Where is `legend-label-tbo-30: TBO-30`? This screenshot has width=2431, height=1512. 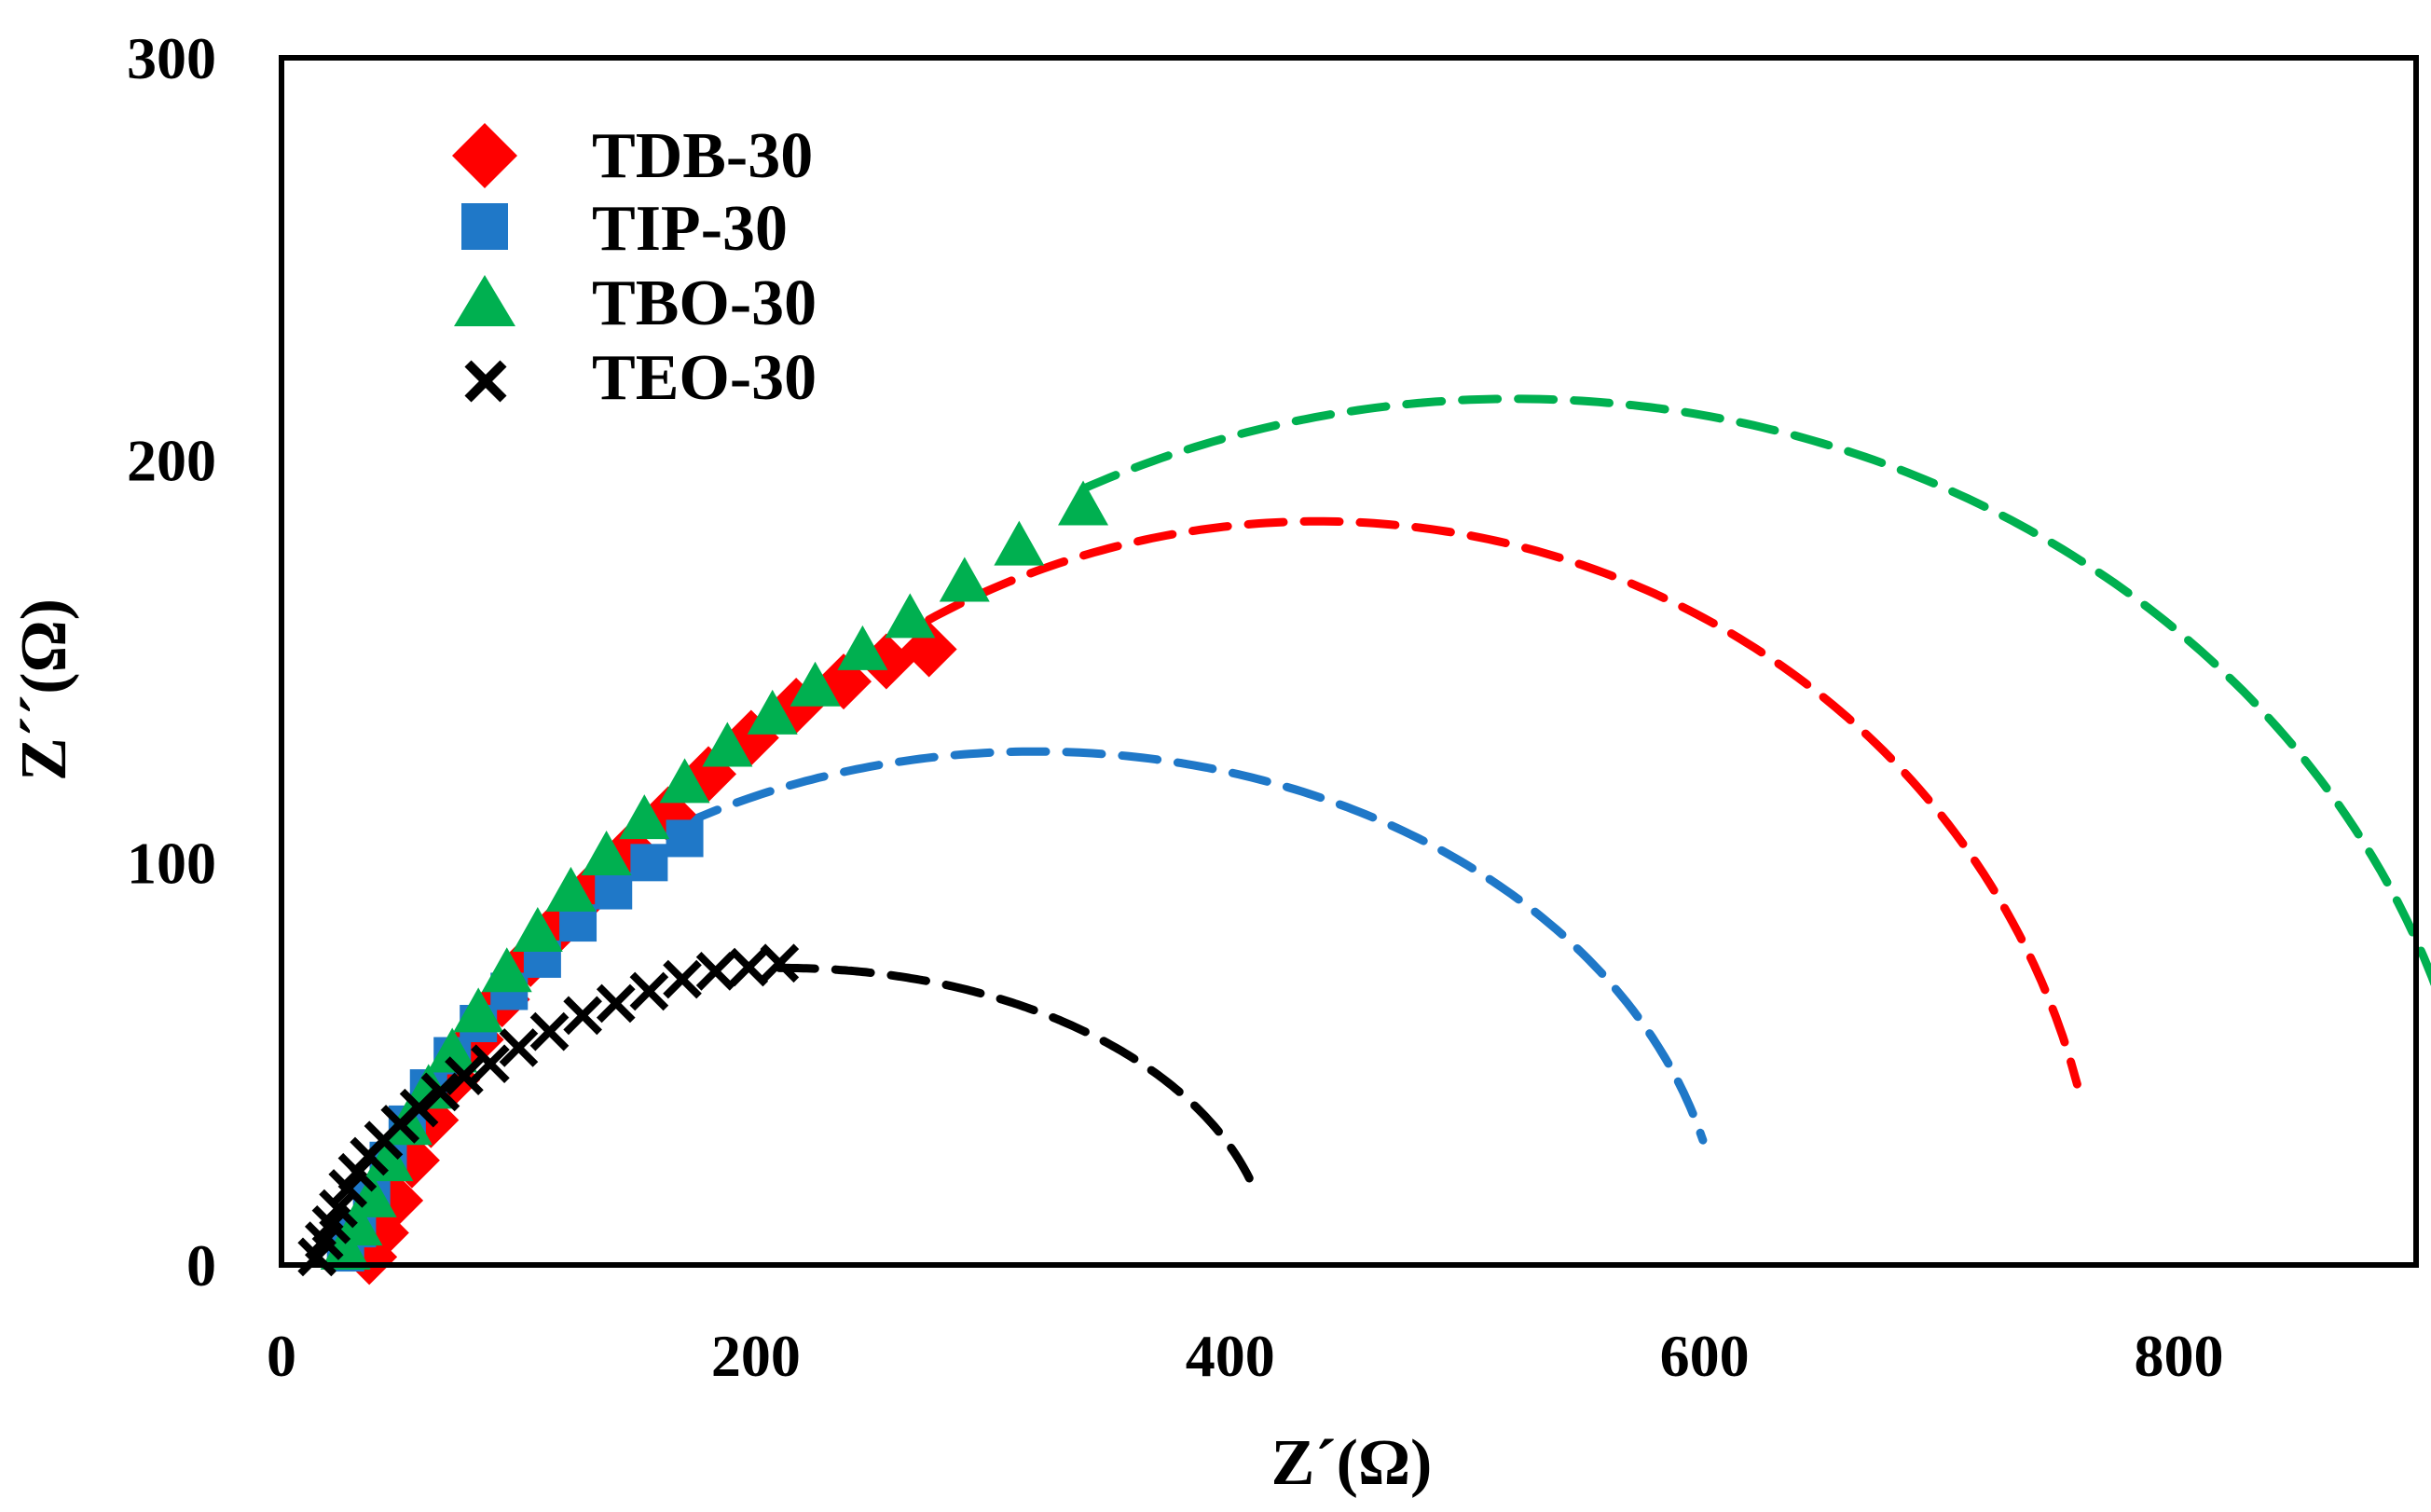 legend-label-tbo-30: TBO-30 is located at coordinates (704, 304).